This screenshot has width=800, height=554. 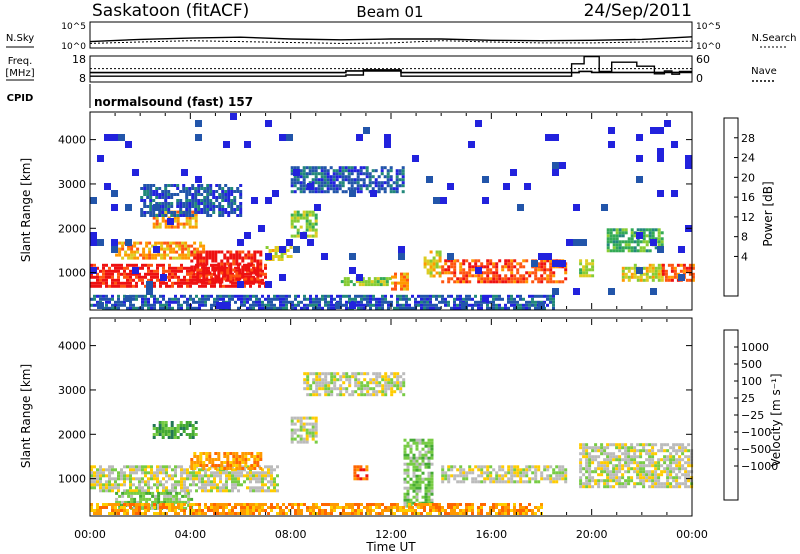 I want to click on frequency-panel: Freq. [MHz] 18 8 60 0 Nave CPID, so click(x=390, y=78).